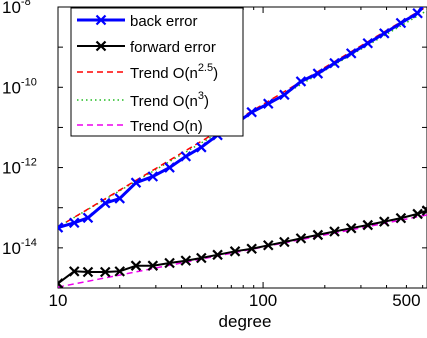 This screenshot has height=338, width=427. What do you see at coordinates (19, 247) in the screenshot?
I see `y-tick-label: 10-14` at bounding box center [19, 247].